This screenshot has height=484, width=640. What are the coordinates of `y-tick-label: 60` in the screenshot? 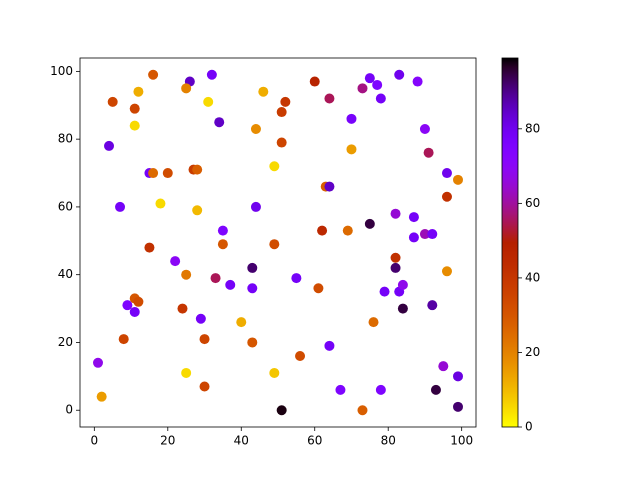 It's located at (65, 206).